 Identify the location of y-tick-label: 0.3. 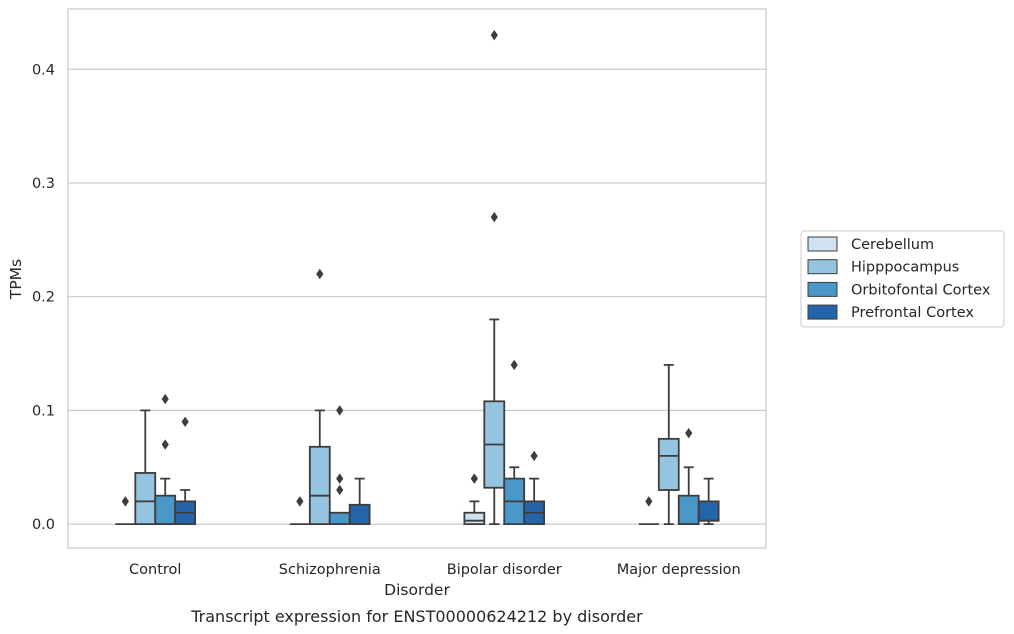
(43, 184).